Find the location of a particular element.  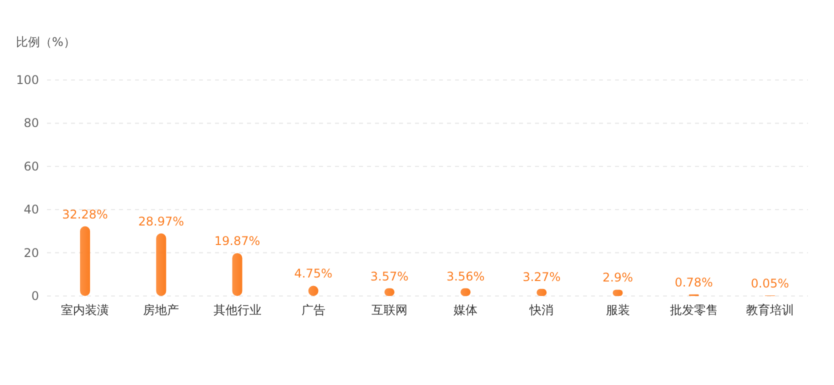

data-label: 3.56% is located at coordinates (465, 276).